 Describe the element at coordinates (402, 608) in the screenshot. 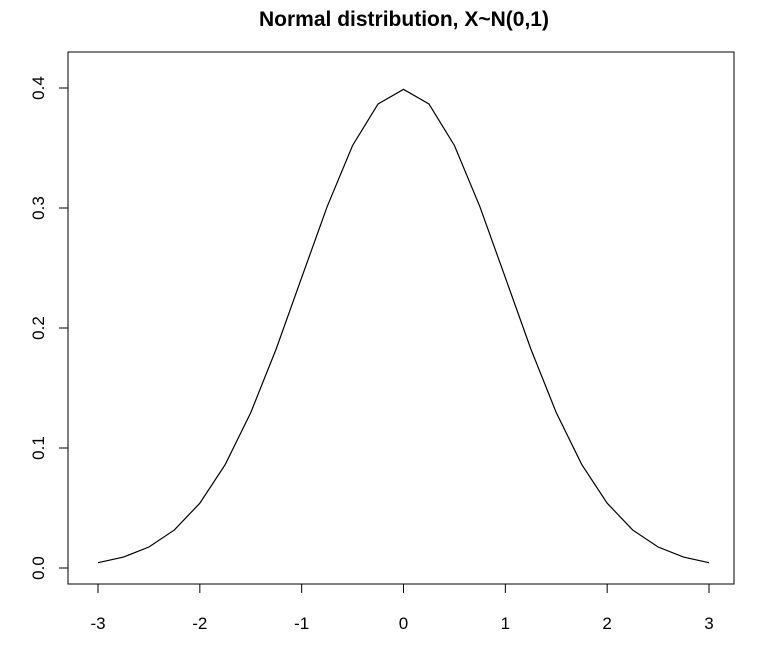

I see `x-axis: -3 -2 -1 0 1 2 3` at that location.